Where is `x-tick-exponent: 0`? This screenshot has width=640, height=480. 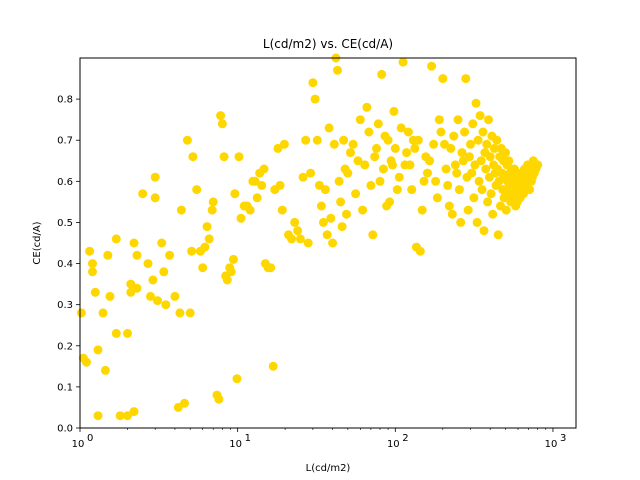 x-tick-exponent: 0 is located at coordinates (90, 438).